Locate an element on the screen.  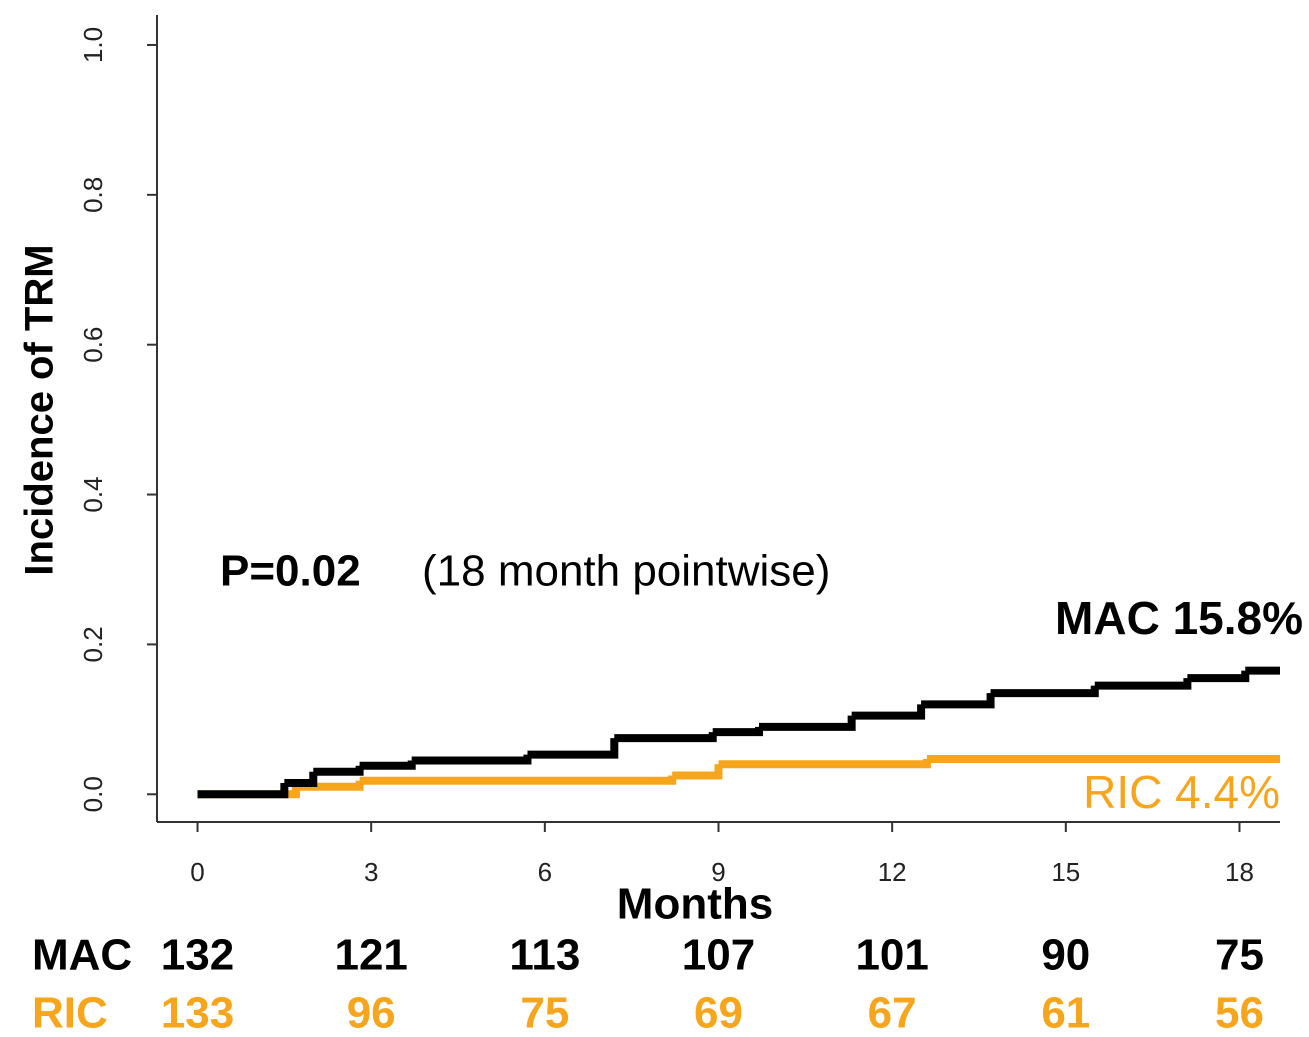
x-tick-label: 6 is located at coordinates (545, 872).